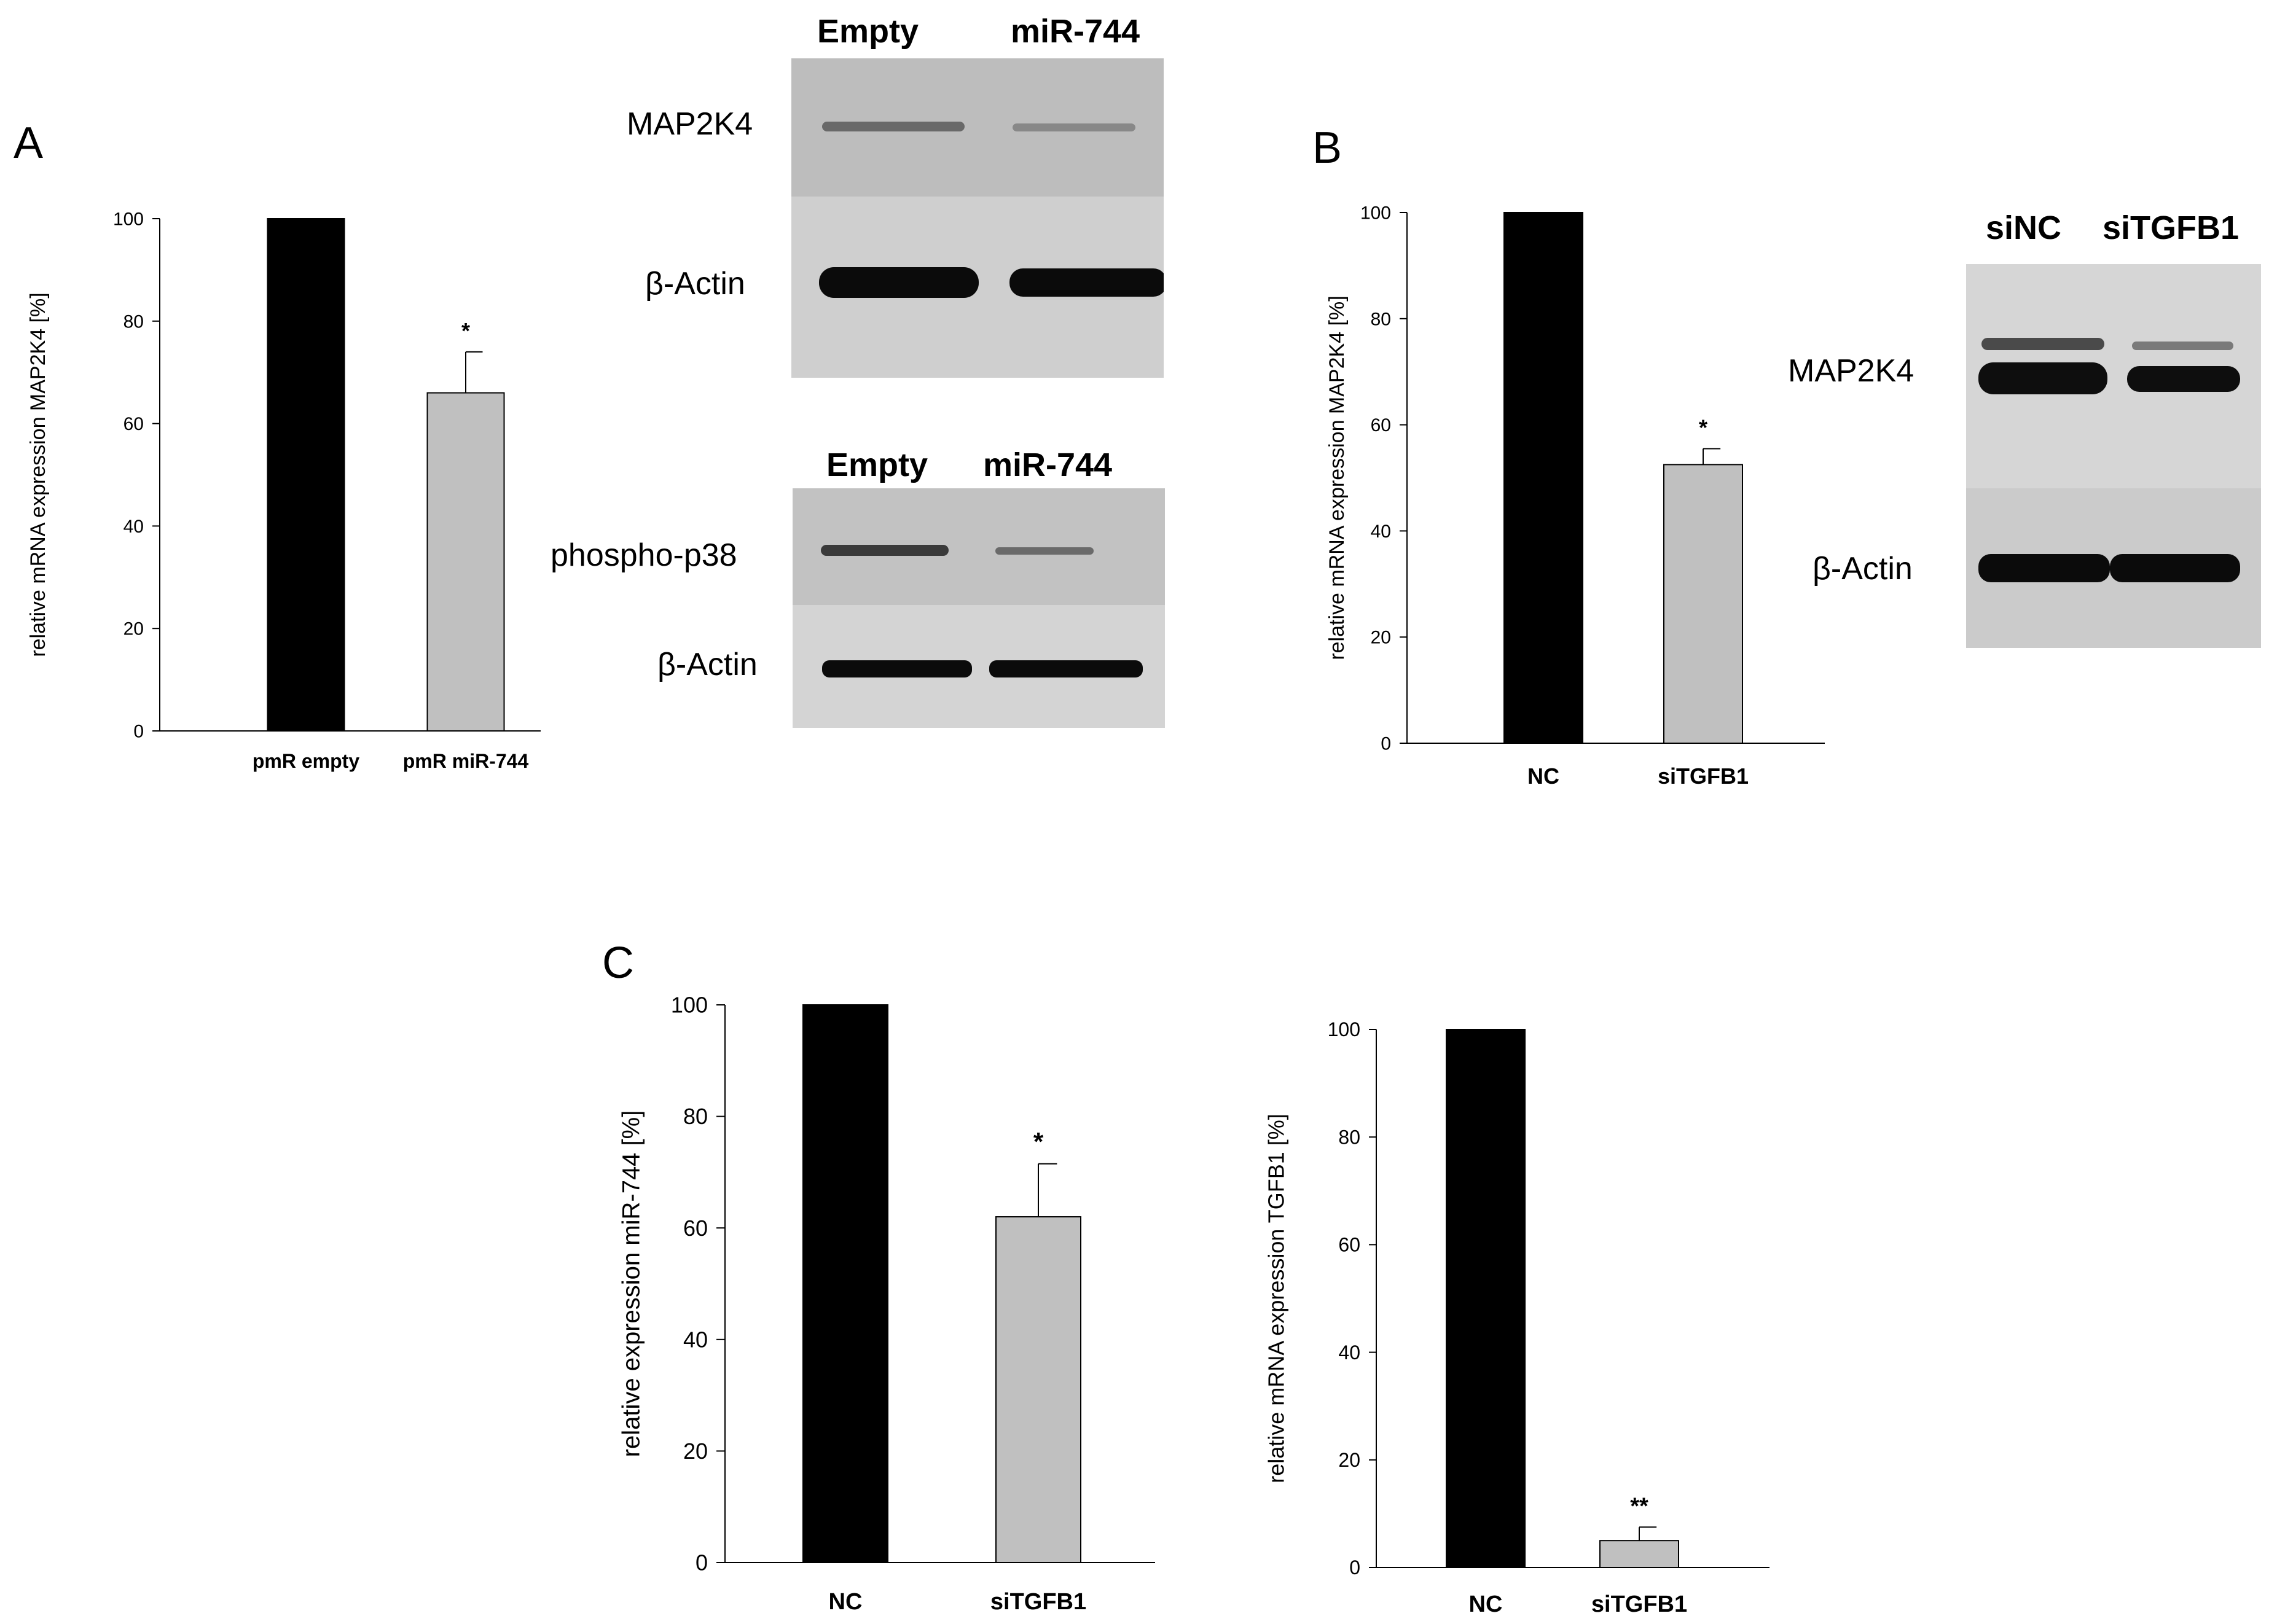  Describe the element at coordinates (2024, 228) in the screenshot. I see `blot-b-lane-sinc: siNC` at that location.